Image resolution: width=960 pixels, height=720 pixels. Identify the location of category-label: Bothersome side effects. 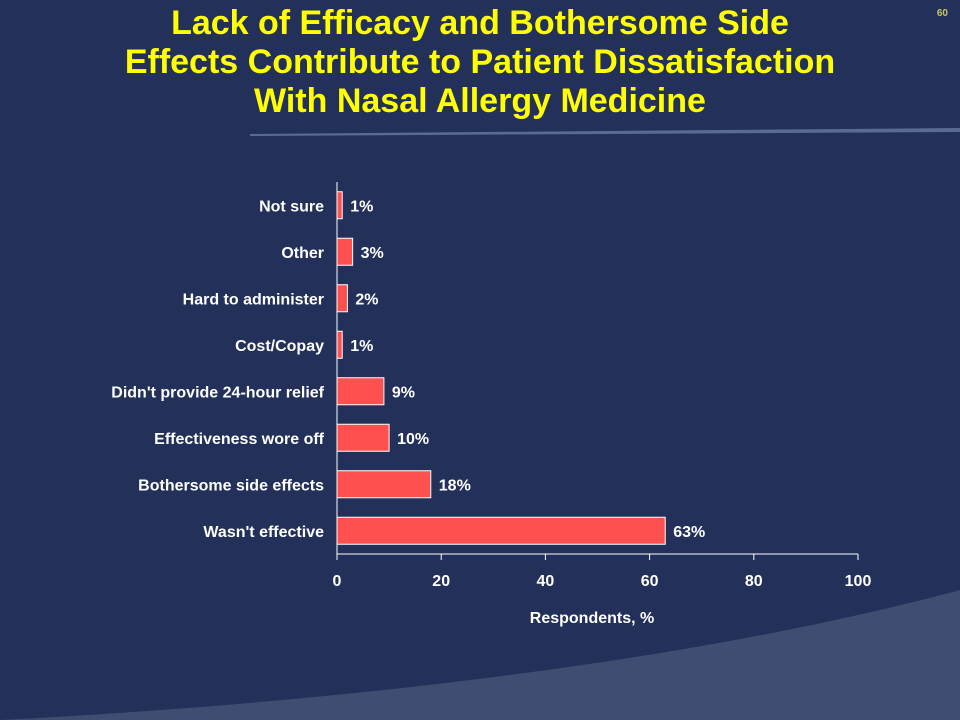
(231, 485).